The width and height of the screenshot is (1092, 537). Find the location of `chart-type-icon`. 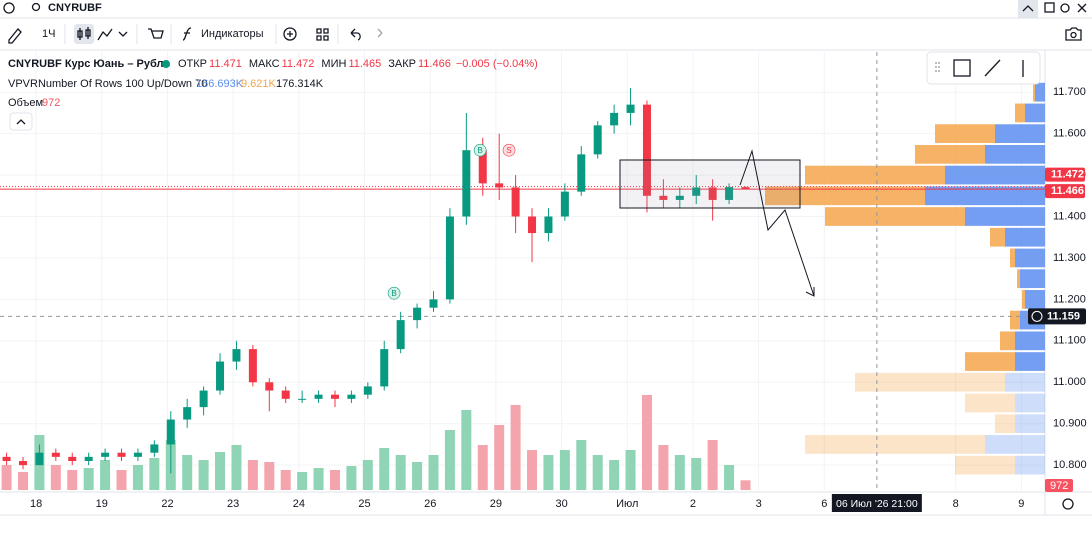

chart-type-icon is located at coordinates (105, 34).